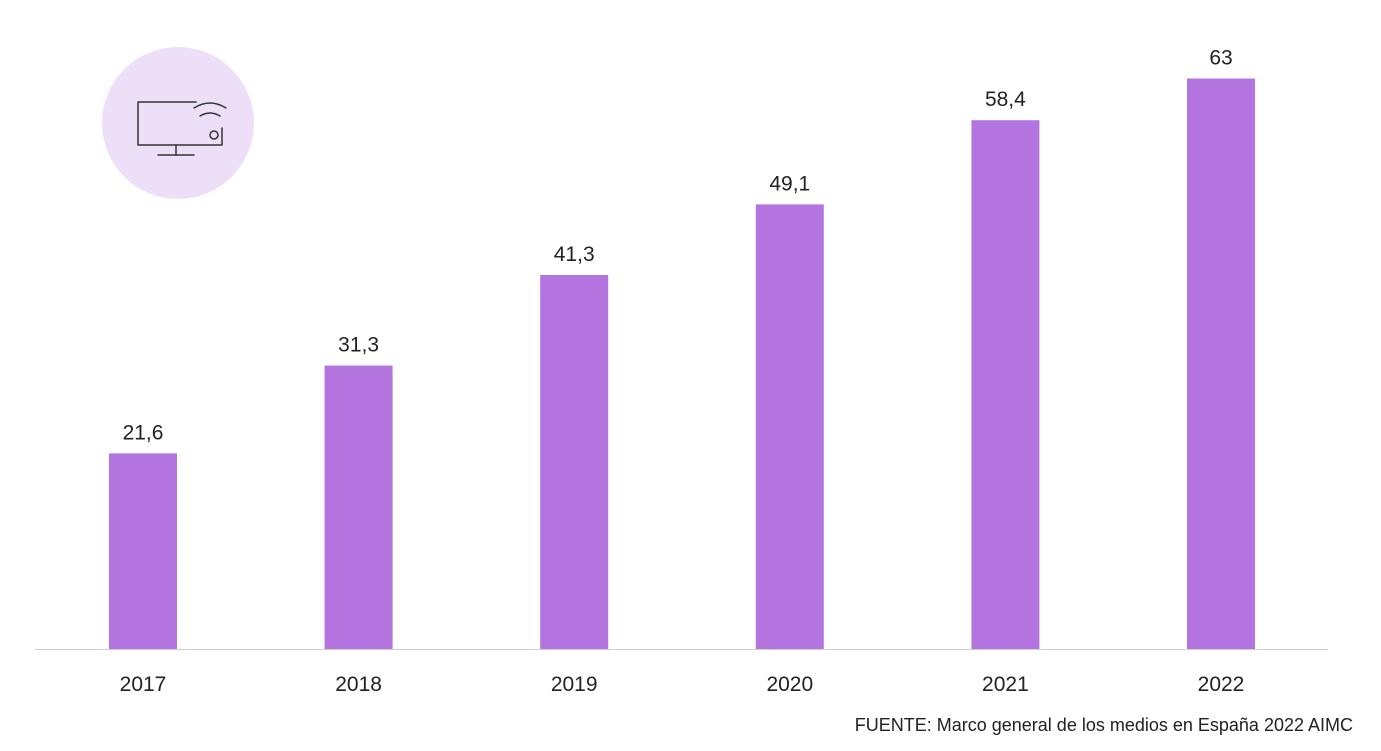  I want to click on x-tick-label-2022: 2022, so click(1221, 684).